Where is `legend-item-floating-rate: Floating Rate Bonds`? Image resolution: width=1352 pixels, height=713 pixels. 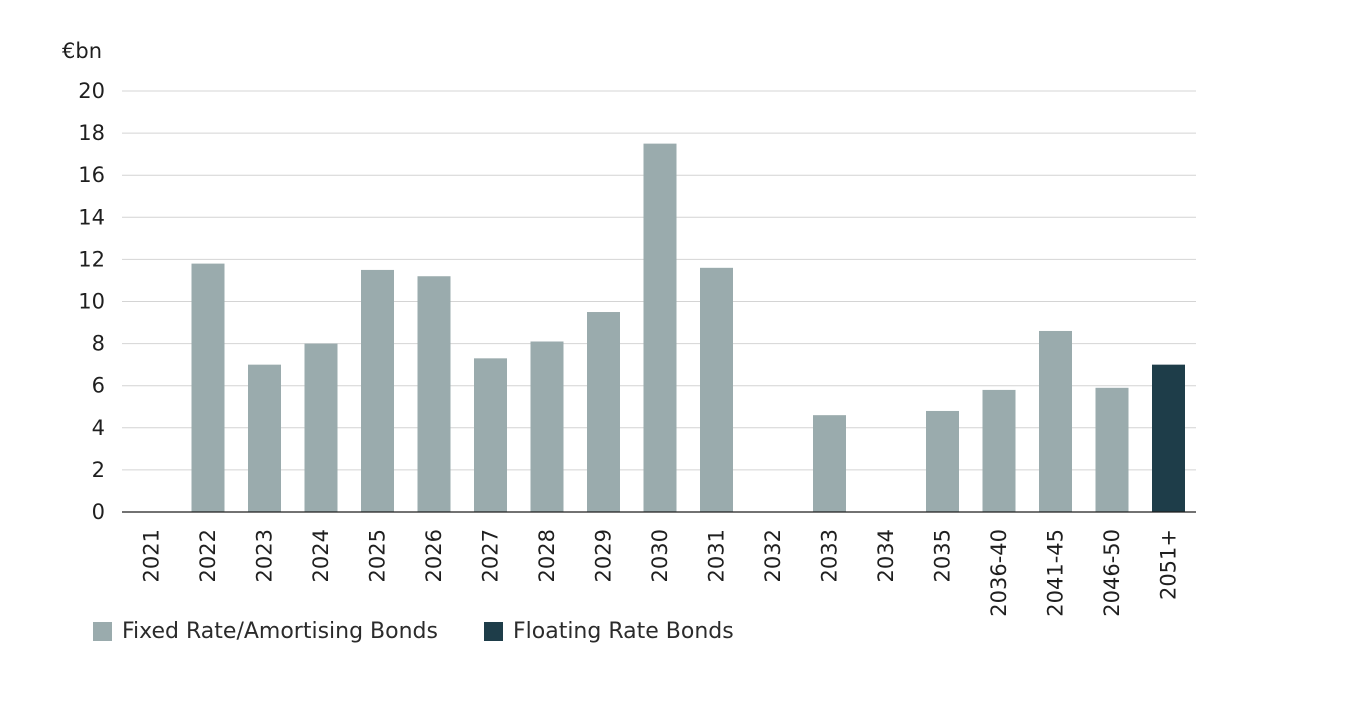
legend-item-floating-rate: Floating Rate Bonds is located at coordinates (608, 631).